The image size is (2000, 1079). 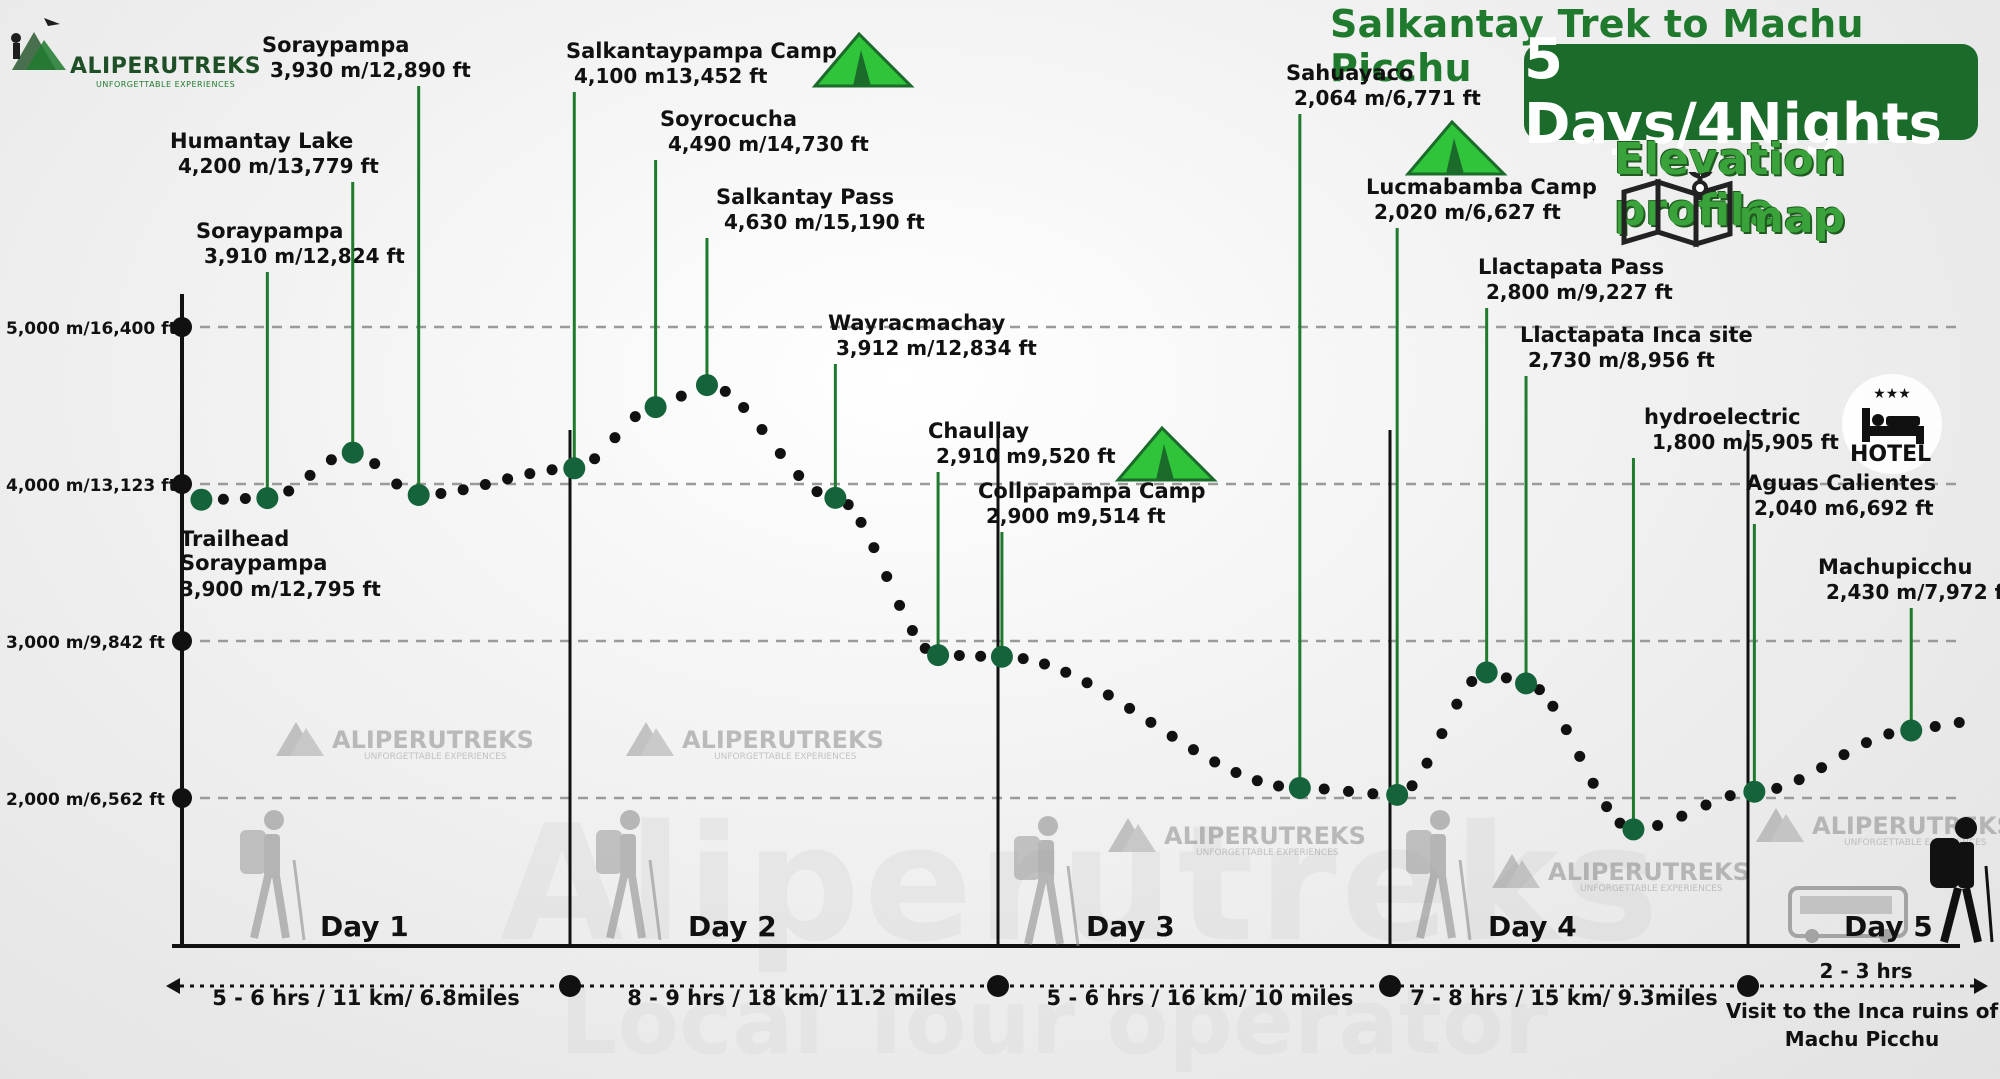 What do you see at coordinates (805, 197) in the screenshot?
I see `waypoint-name: Salkantay Pass` at bounding box center [805, 197].